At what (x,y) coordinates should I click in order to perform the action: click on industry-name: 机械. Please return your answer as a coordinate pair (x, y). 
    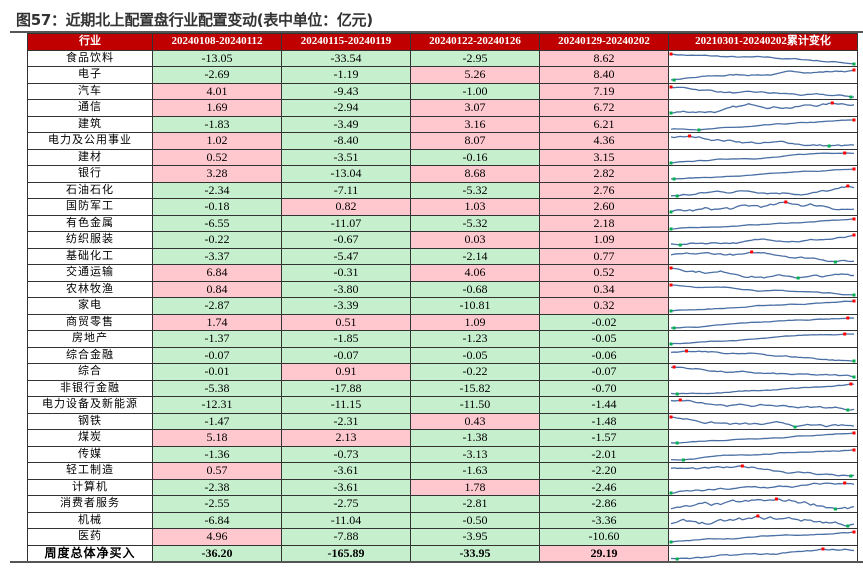
    Looking at the image, I should click on (90, 520).